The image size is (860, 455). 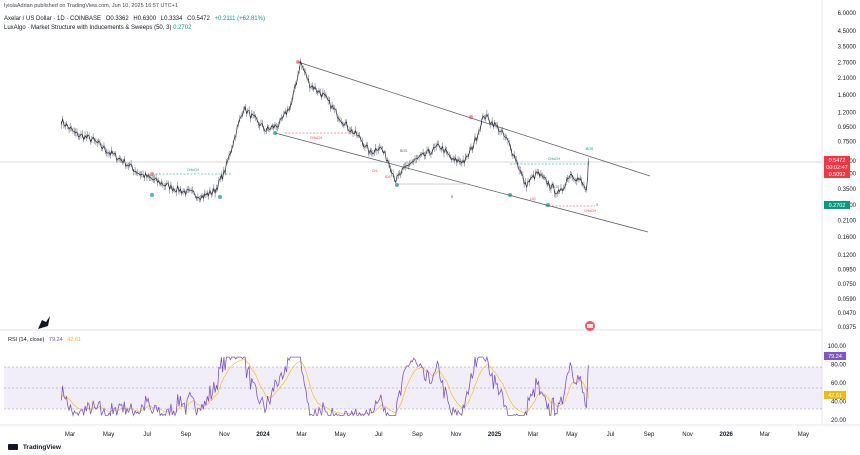 I want to click on rsi-value-label-text: 42.61, so click(x=835, y=396).